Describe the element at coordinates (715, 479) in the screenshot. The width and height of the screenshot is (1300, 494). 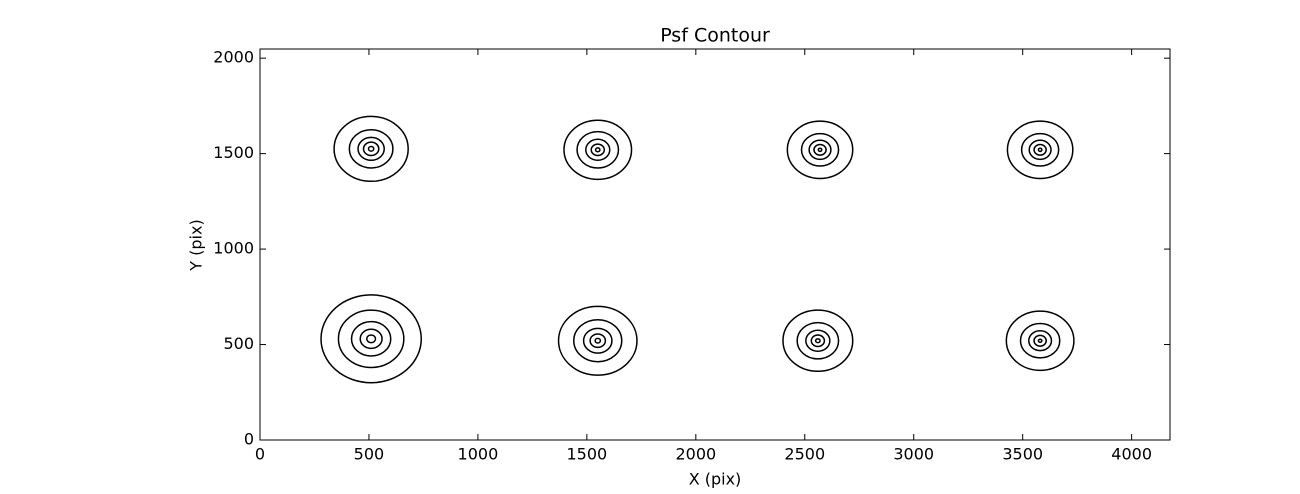
I see `x-axis-label: X (pix)` at that location.